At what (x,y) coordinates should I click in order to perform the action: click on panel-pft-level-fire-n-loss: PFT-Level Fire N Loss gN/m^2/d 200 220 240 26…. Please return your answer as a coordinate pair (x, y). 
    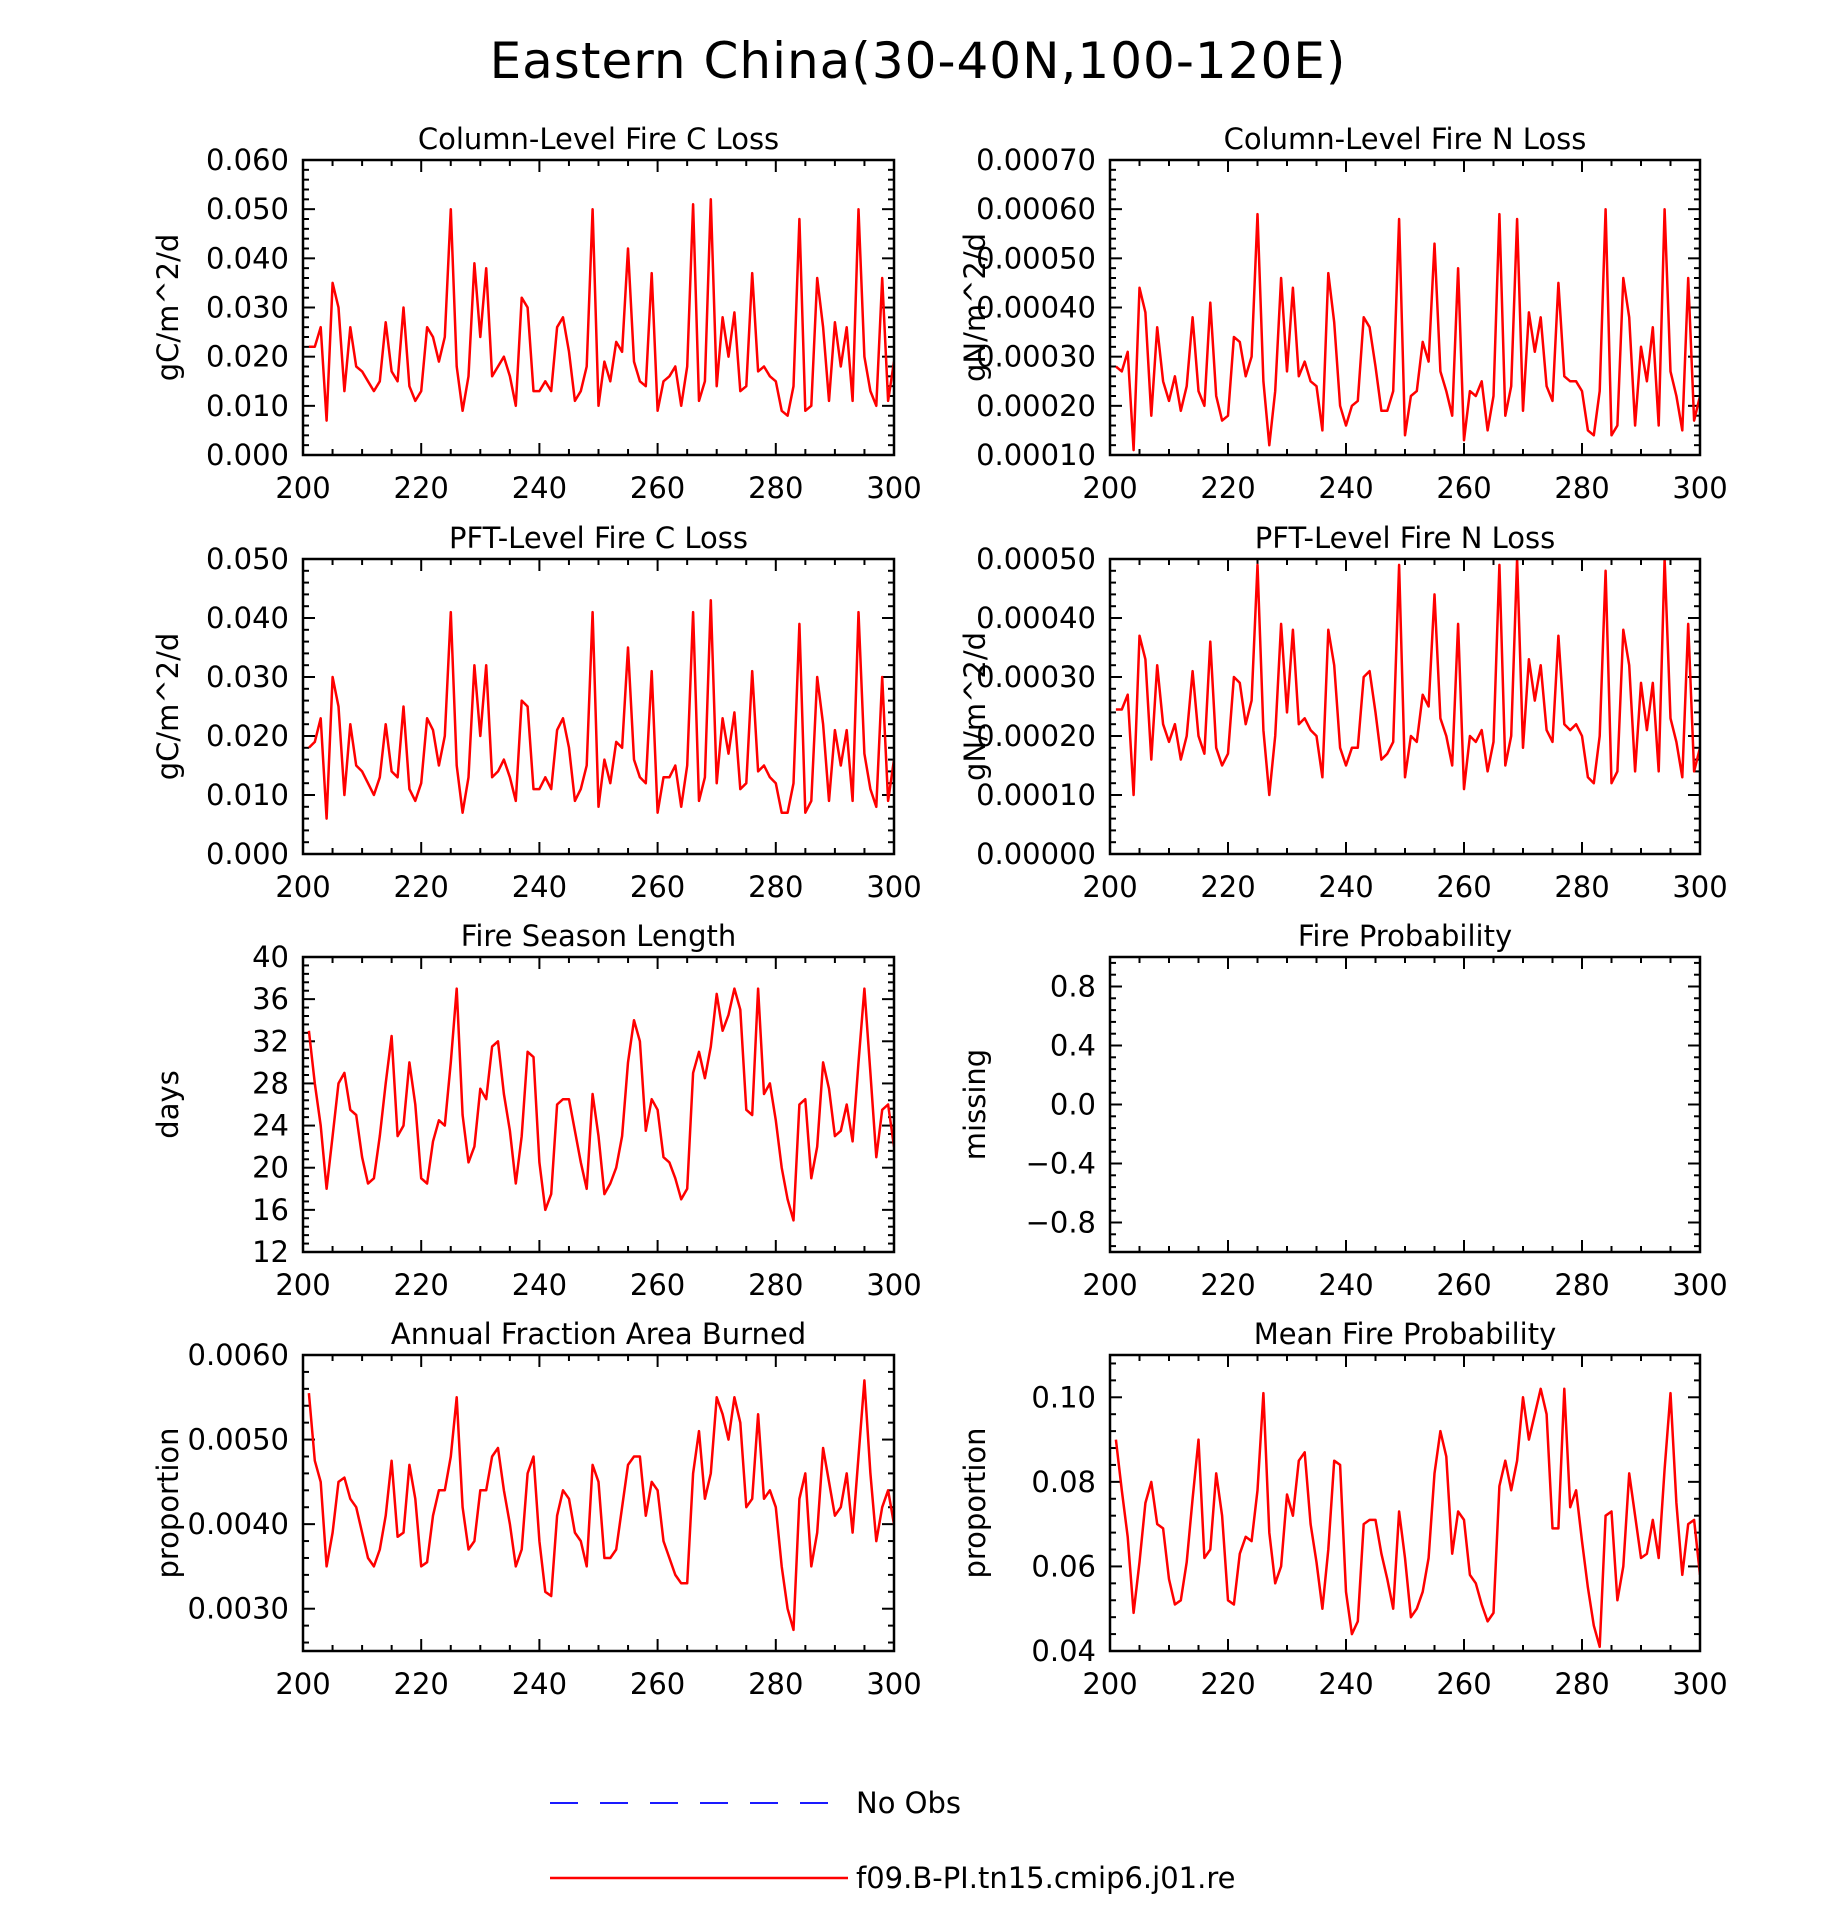
    Looking at the image, I should click on (1343, 712).